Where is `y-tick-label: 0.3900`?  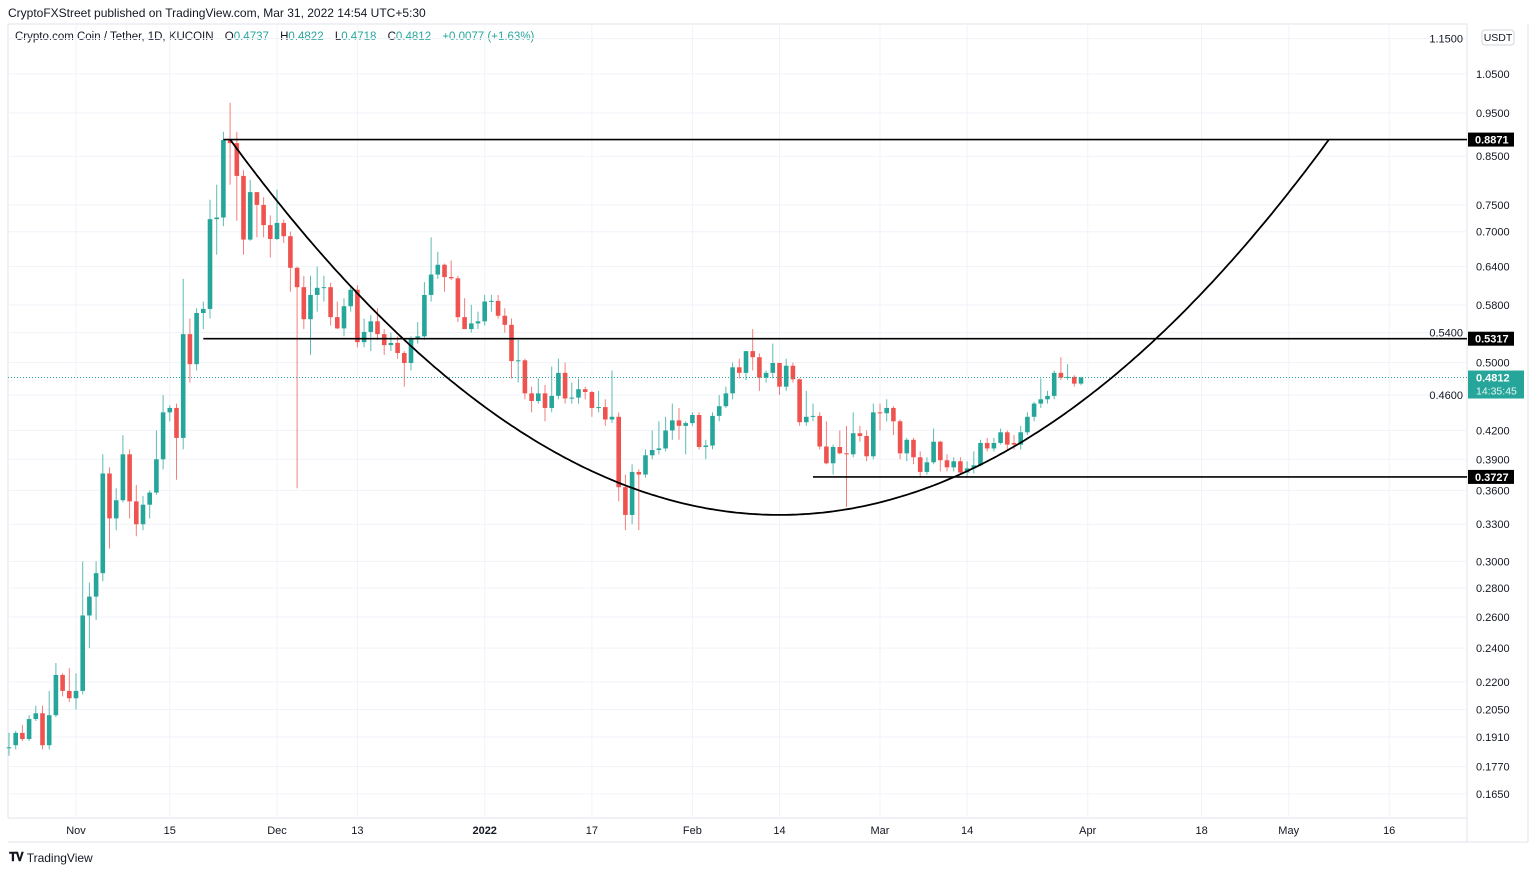
y-tick-label: 0.3900 is located at coordinates (1493, 460).